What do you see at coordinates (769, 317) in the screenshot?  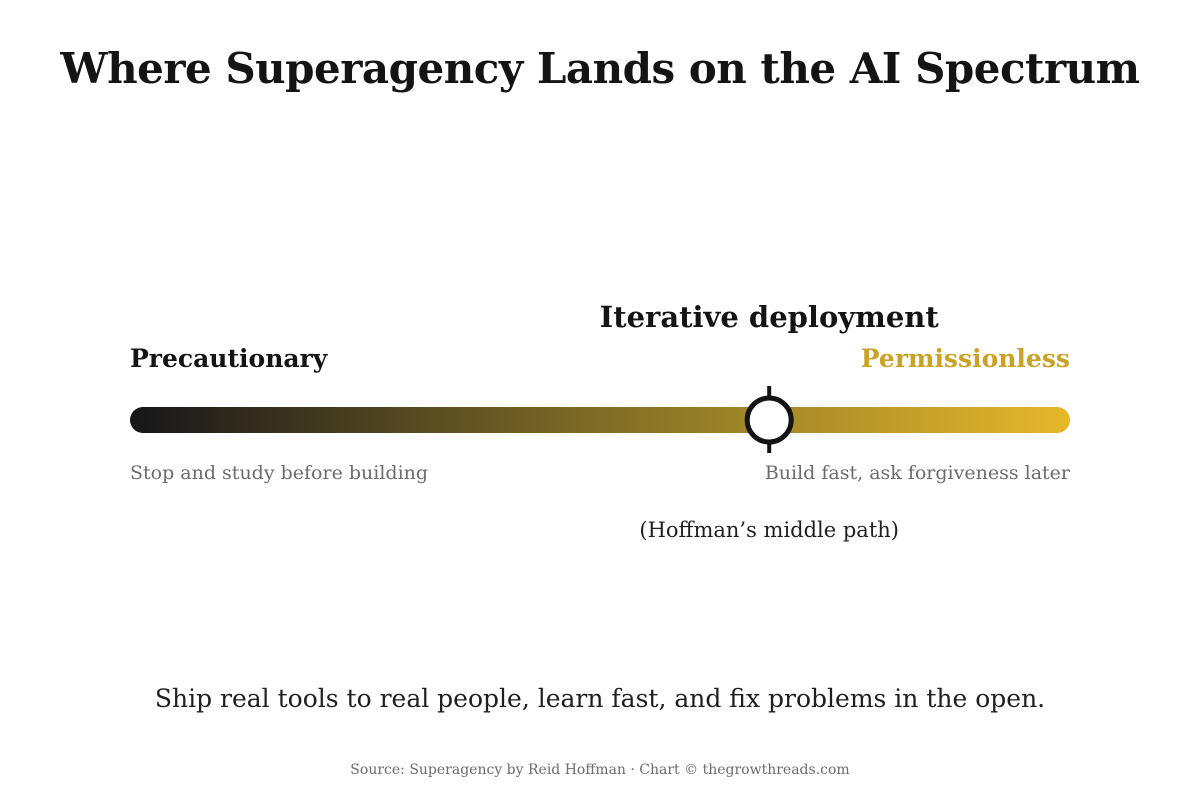 I see `marker-label: Iterative deployment` at bounding box center [769, 317].